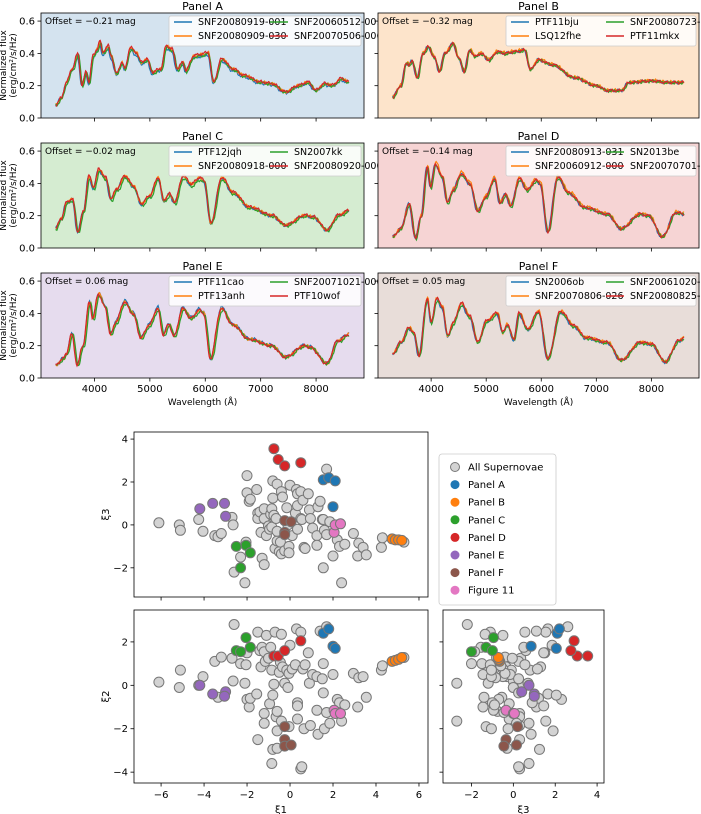 The width and height of the screenshot is (701, 814). Describe the element at coordinates (202, 266) in the screenshot. I see `panel-title: Panel E` at that location.